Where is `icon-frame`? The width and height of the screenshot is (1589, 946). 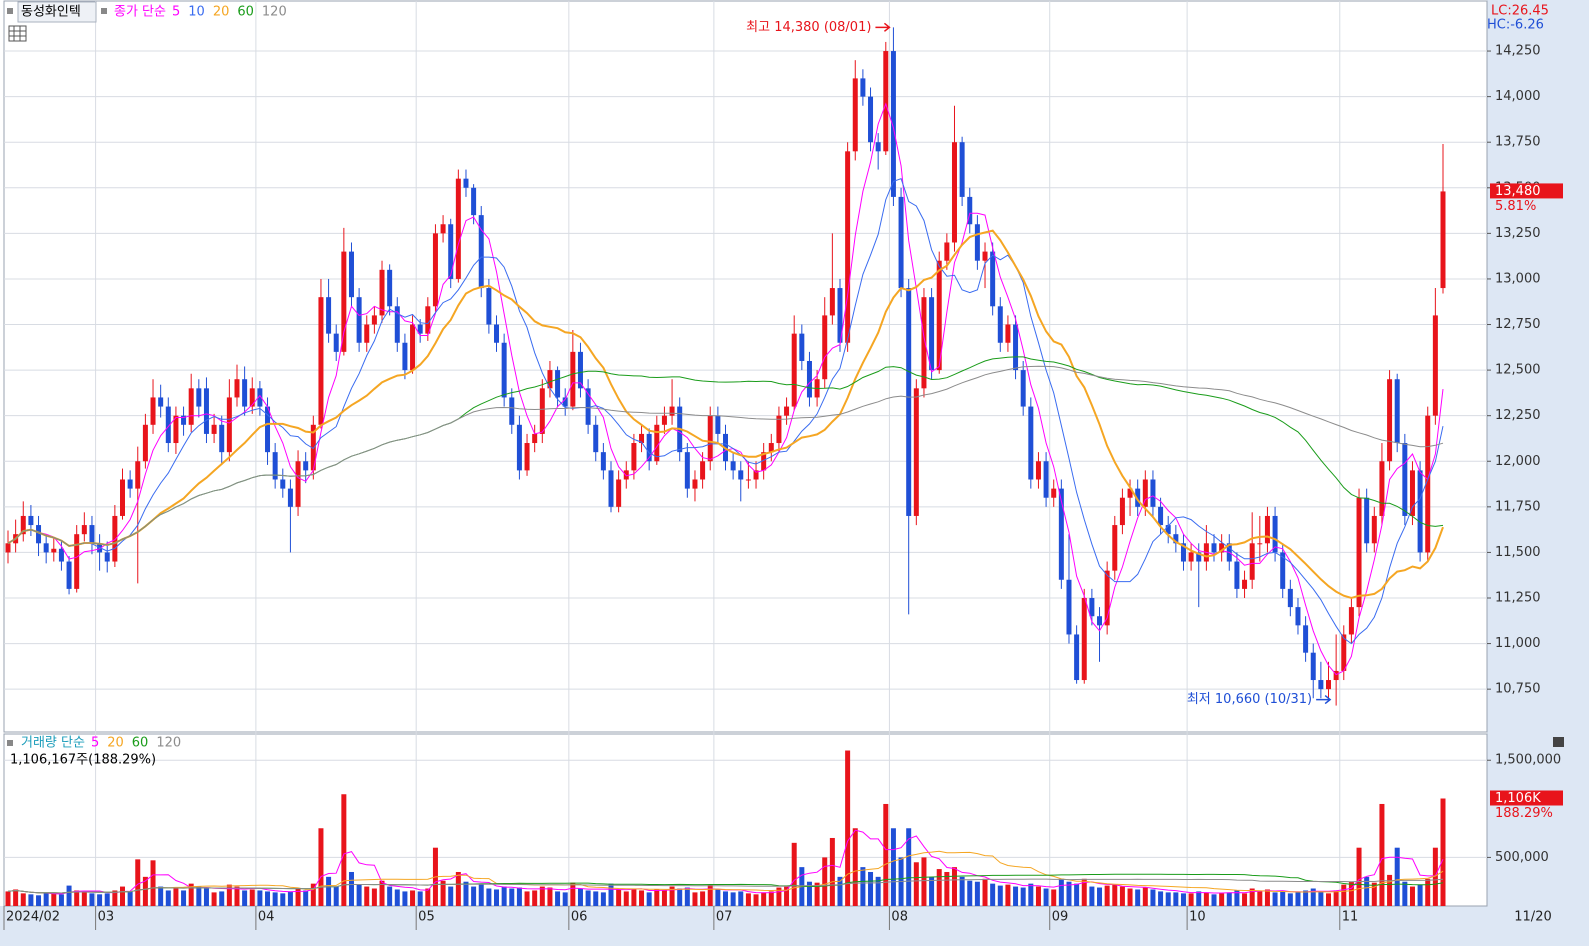 icon-frame is located at coordinates (17, 33).